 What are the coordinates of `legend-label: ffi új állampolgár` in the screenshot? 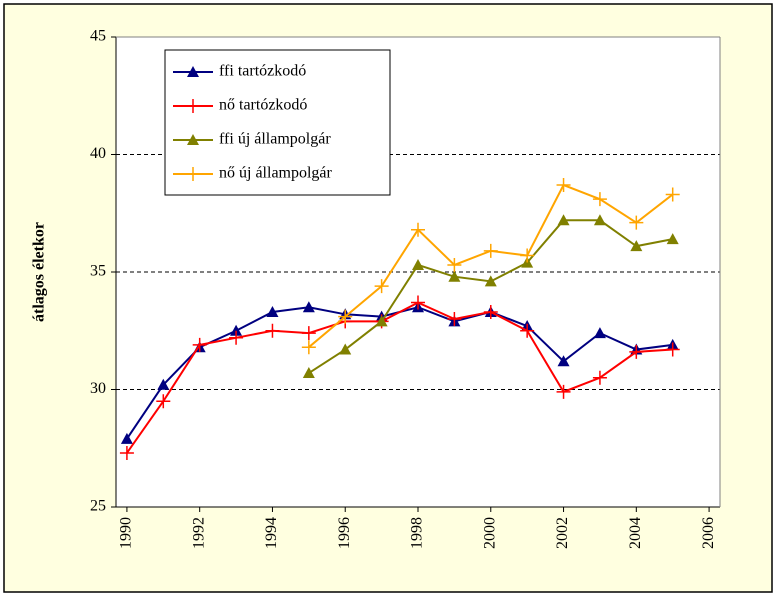 It's located at (275, 139).